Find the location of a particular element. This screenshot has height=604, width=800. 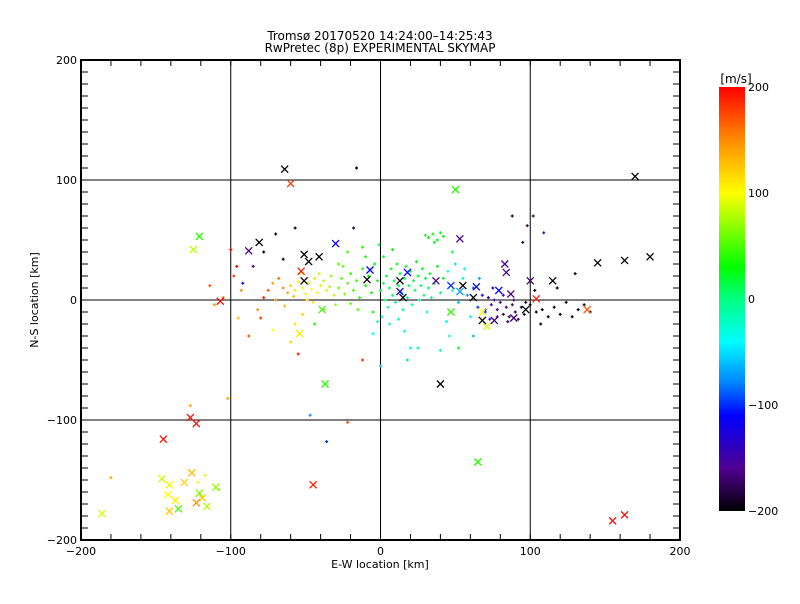

x-tick-label: 200 is located at coordinates (680, 551).